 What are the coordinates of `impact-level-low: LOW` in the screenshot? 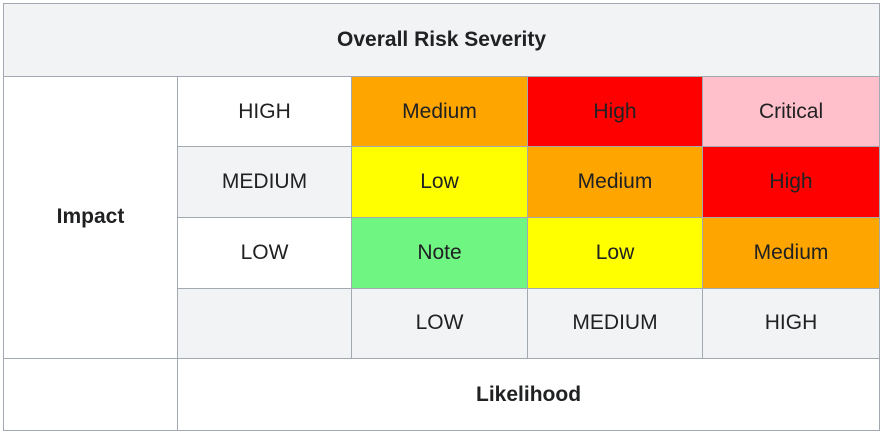 It's located at (264, 252).